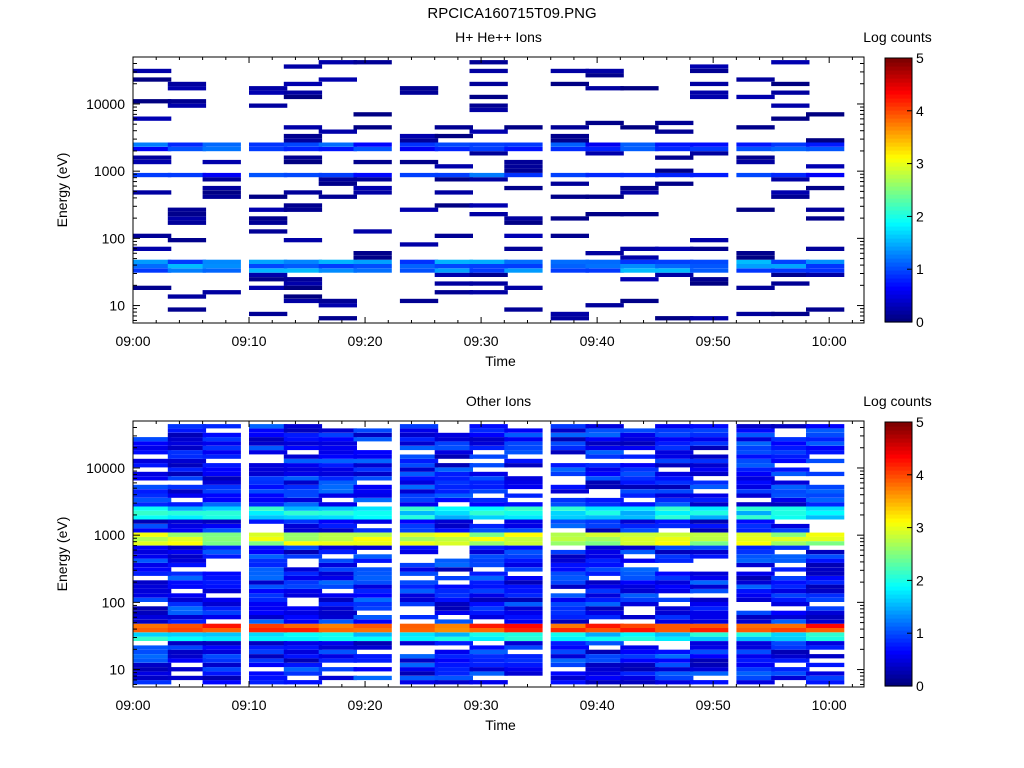  Describe the element at coordinates (920, 322) in the screenshot. I see `colorbar-tick-label: 0` at that location.